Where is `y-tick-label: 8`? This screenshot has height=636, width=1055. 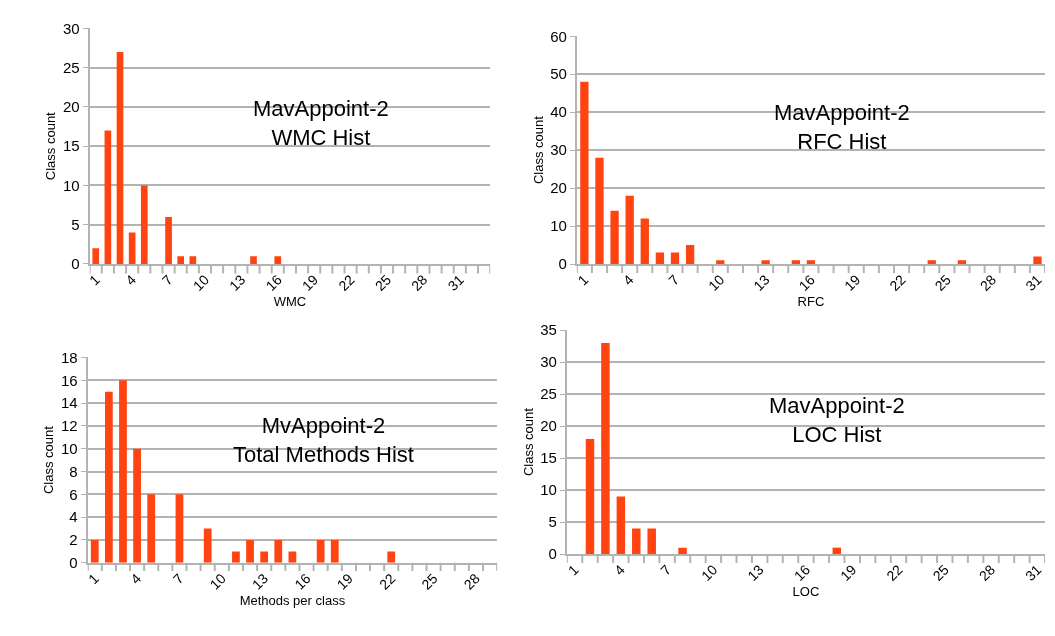
y-tick-label: 8 is located at coordinates (73, 471).